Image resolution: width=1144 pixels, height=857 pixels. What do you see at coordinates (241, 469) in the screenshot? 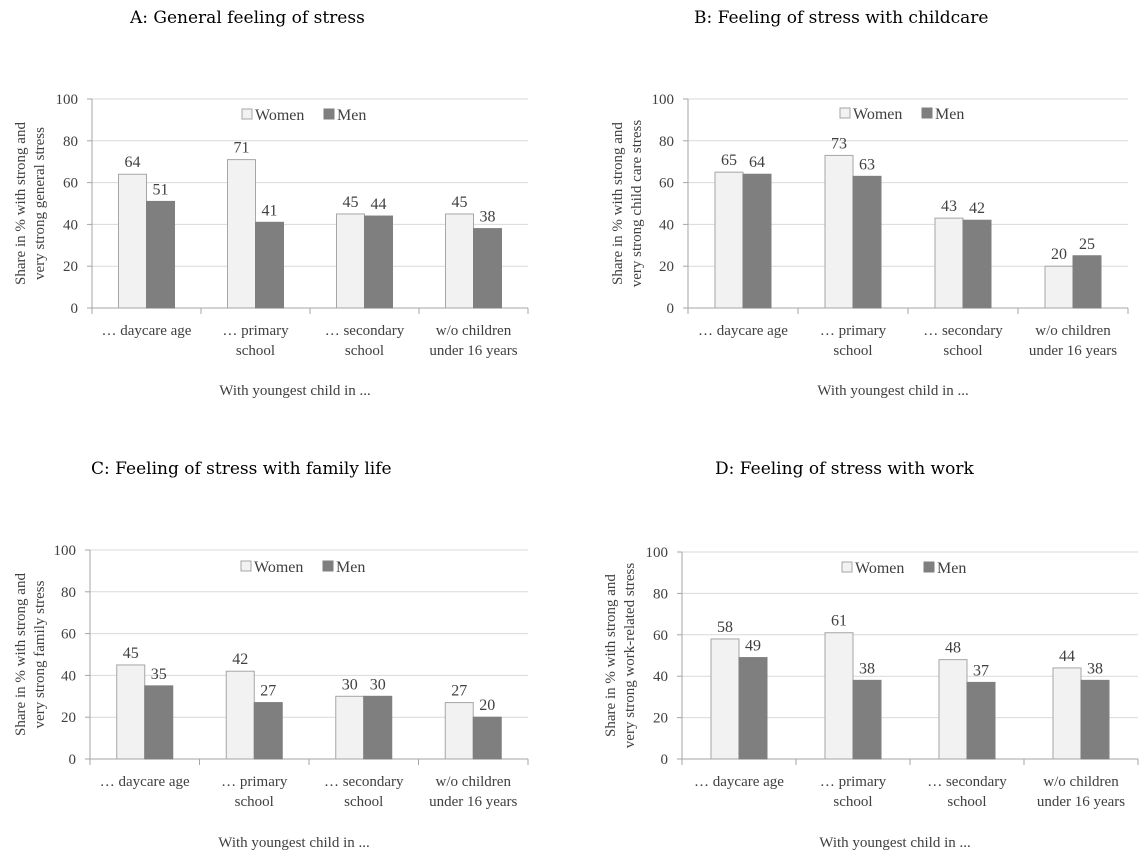
I see `chart-title: C: Feeling of stress with family life` at bounding box center [241, 469].